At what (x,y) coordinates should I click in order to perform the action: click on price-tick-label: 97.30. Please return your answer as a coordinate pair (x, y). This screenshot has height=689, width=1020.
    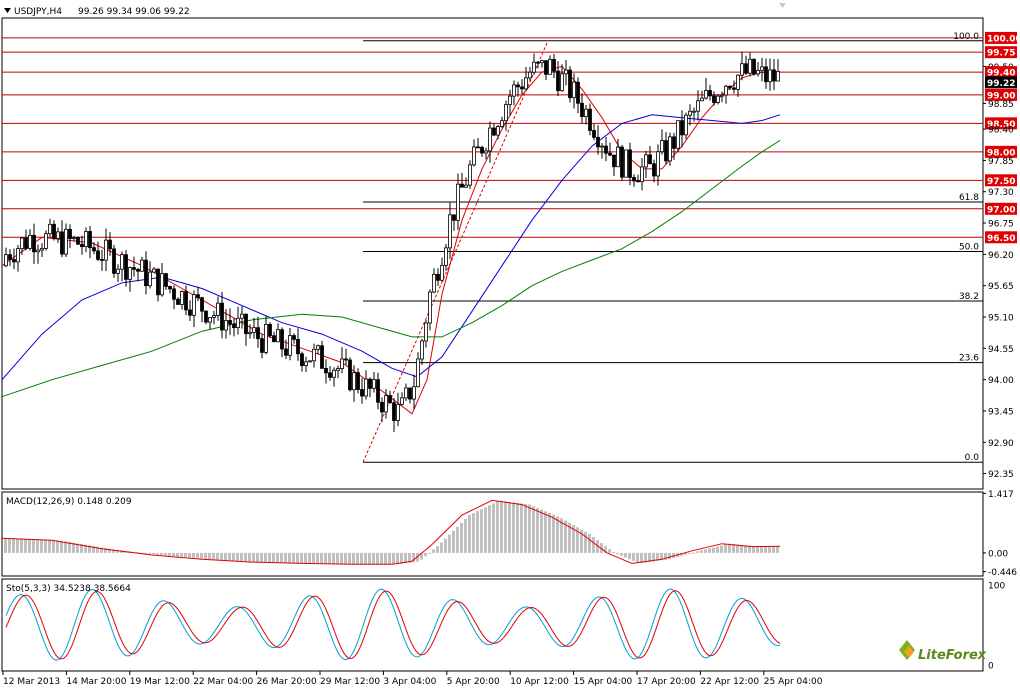
    Looking at the image, I should click on (1001, 193).